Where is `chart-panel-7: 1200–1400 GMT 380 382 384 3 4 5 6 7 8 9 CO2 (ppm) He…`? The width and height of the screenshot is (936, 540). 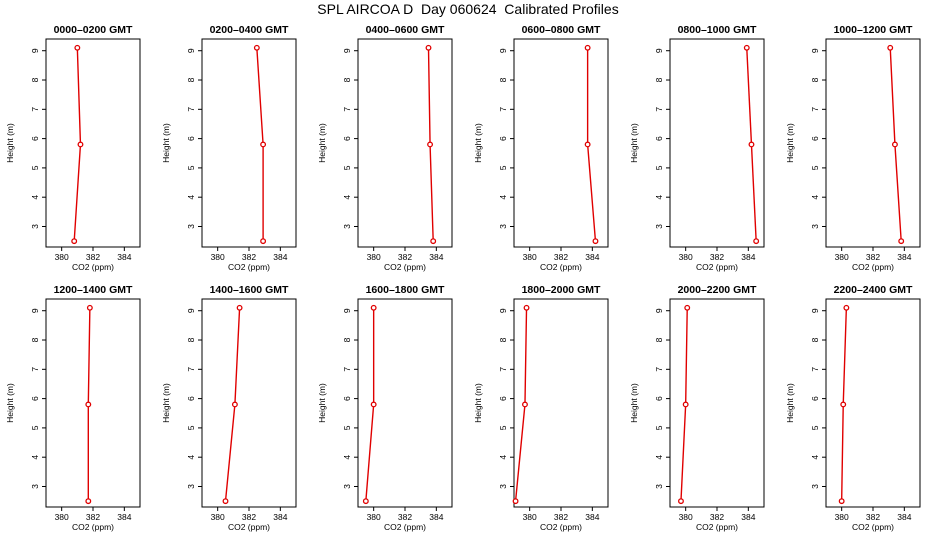 chart-panel-7: 1200–1400 GMT 380 382 384 3 4 5 6 7 8 9 CO2 (ppm) He… is located at coordinates (73, 408).